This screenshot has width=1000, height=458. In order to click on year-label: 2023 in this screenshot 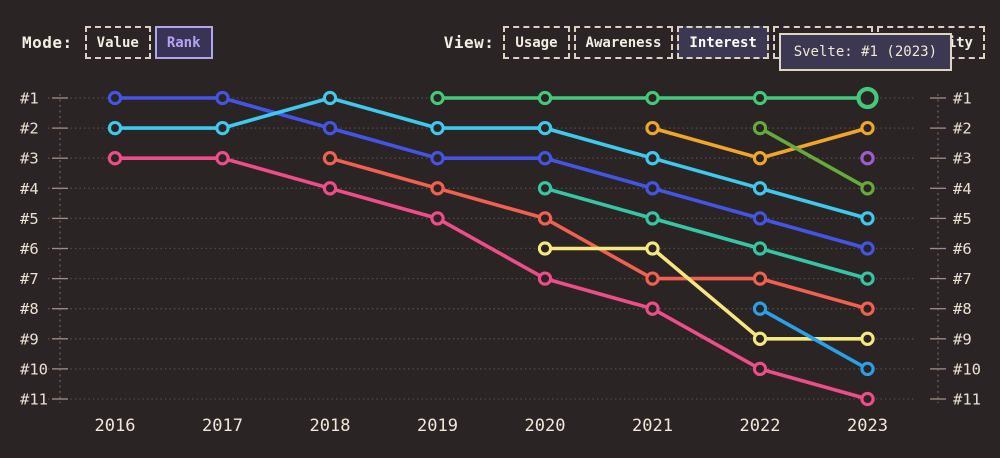, I will do `click(867, 426)`.